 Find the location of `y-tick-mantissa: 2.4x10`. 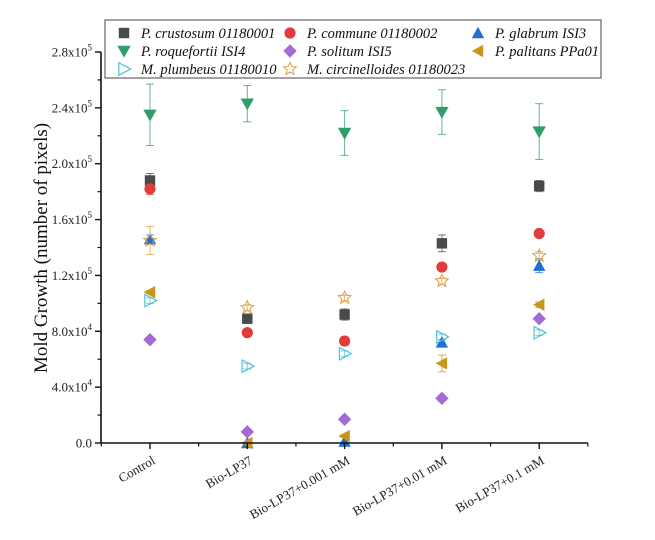

y-tick-mantissa: 2.4x10 is located at coordinates (70, 107).